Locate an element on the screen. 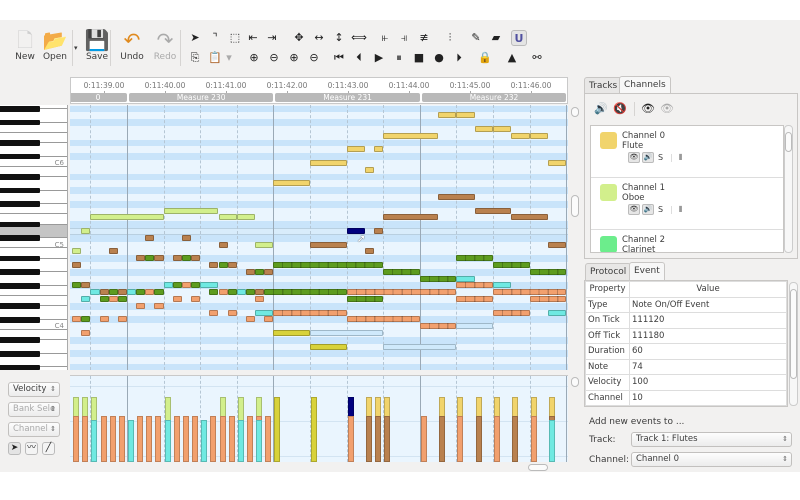 The image size is (800, 500). freehand-tool-icon: 〰 is located at coordinates (31, 448).